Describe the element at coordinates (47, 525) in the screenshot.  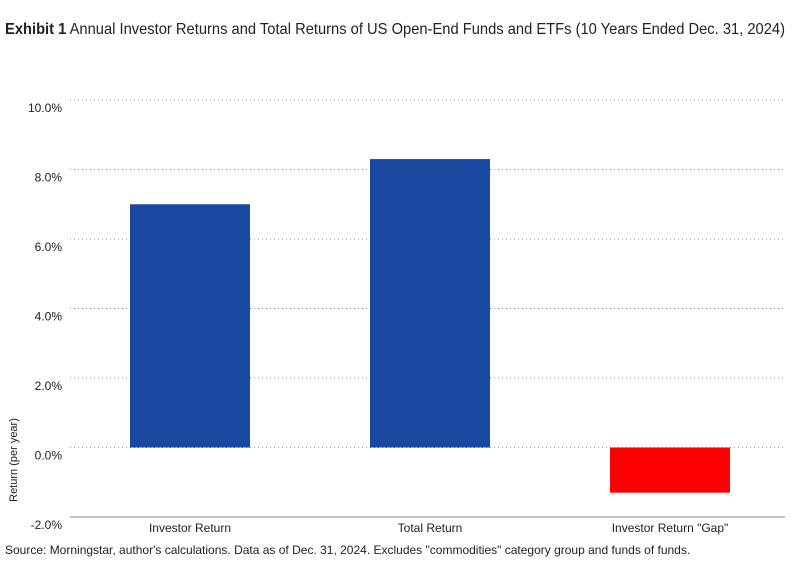
I see `y-tick-label: -2.0%` at that location.